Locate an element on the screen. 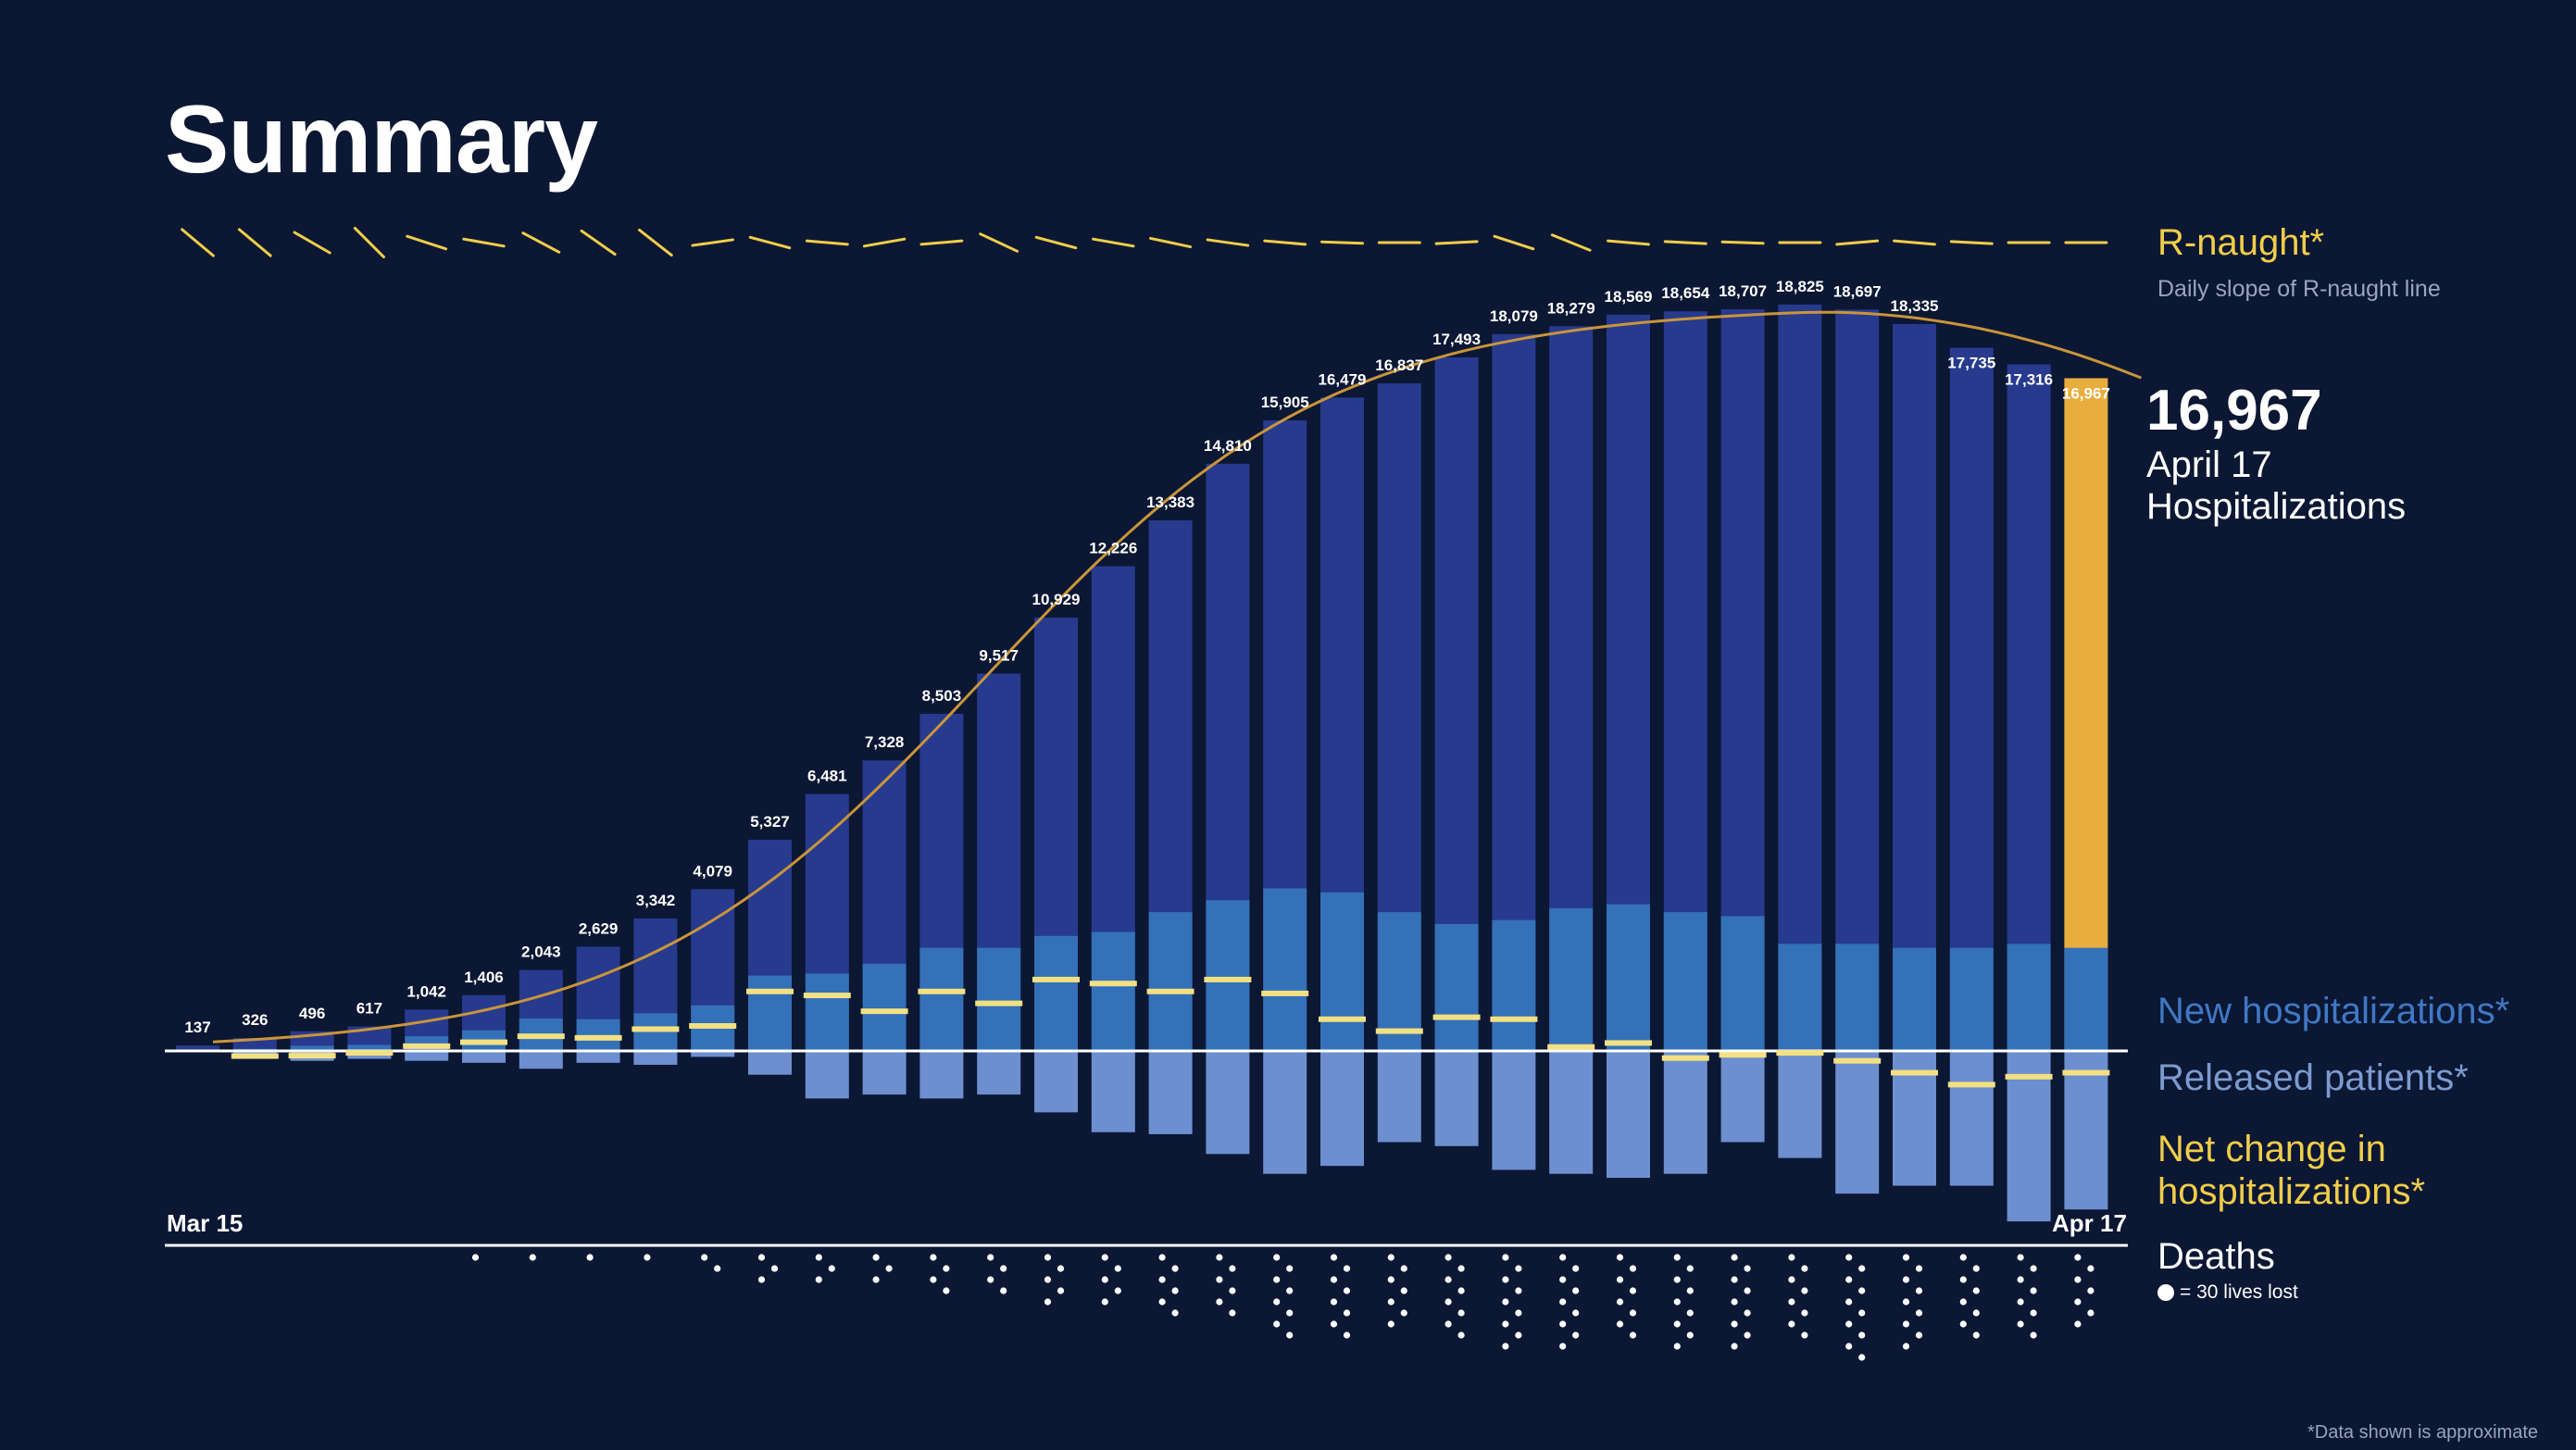 The image size is (2576, 1450). axis-start-label: Mar 15 is located at coordinates (205, 1223).